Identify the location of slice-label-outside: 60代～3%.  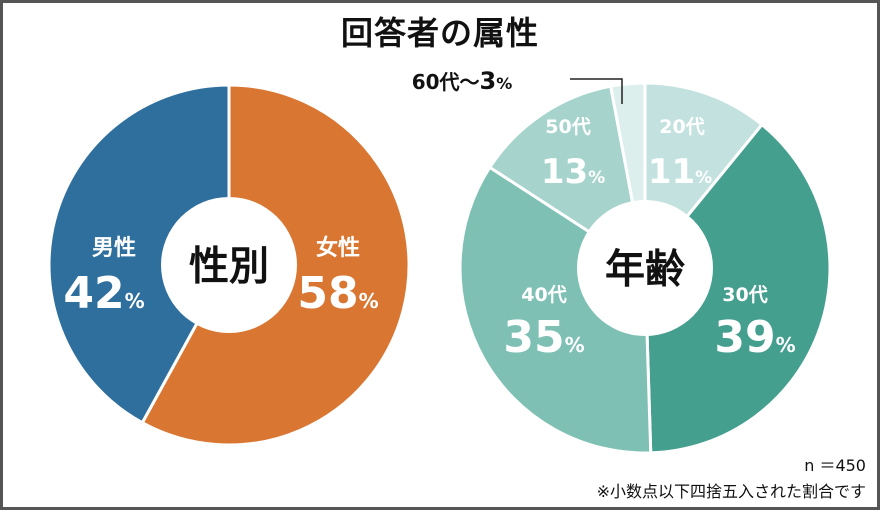
(462, 81).